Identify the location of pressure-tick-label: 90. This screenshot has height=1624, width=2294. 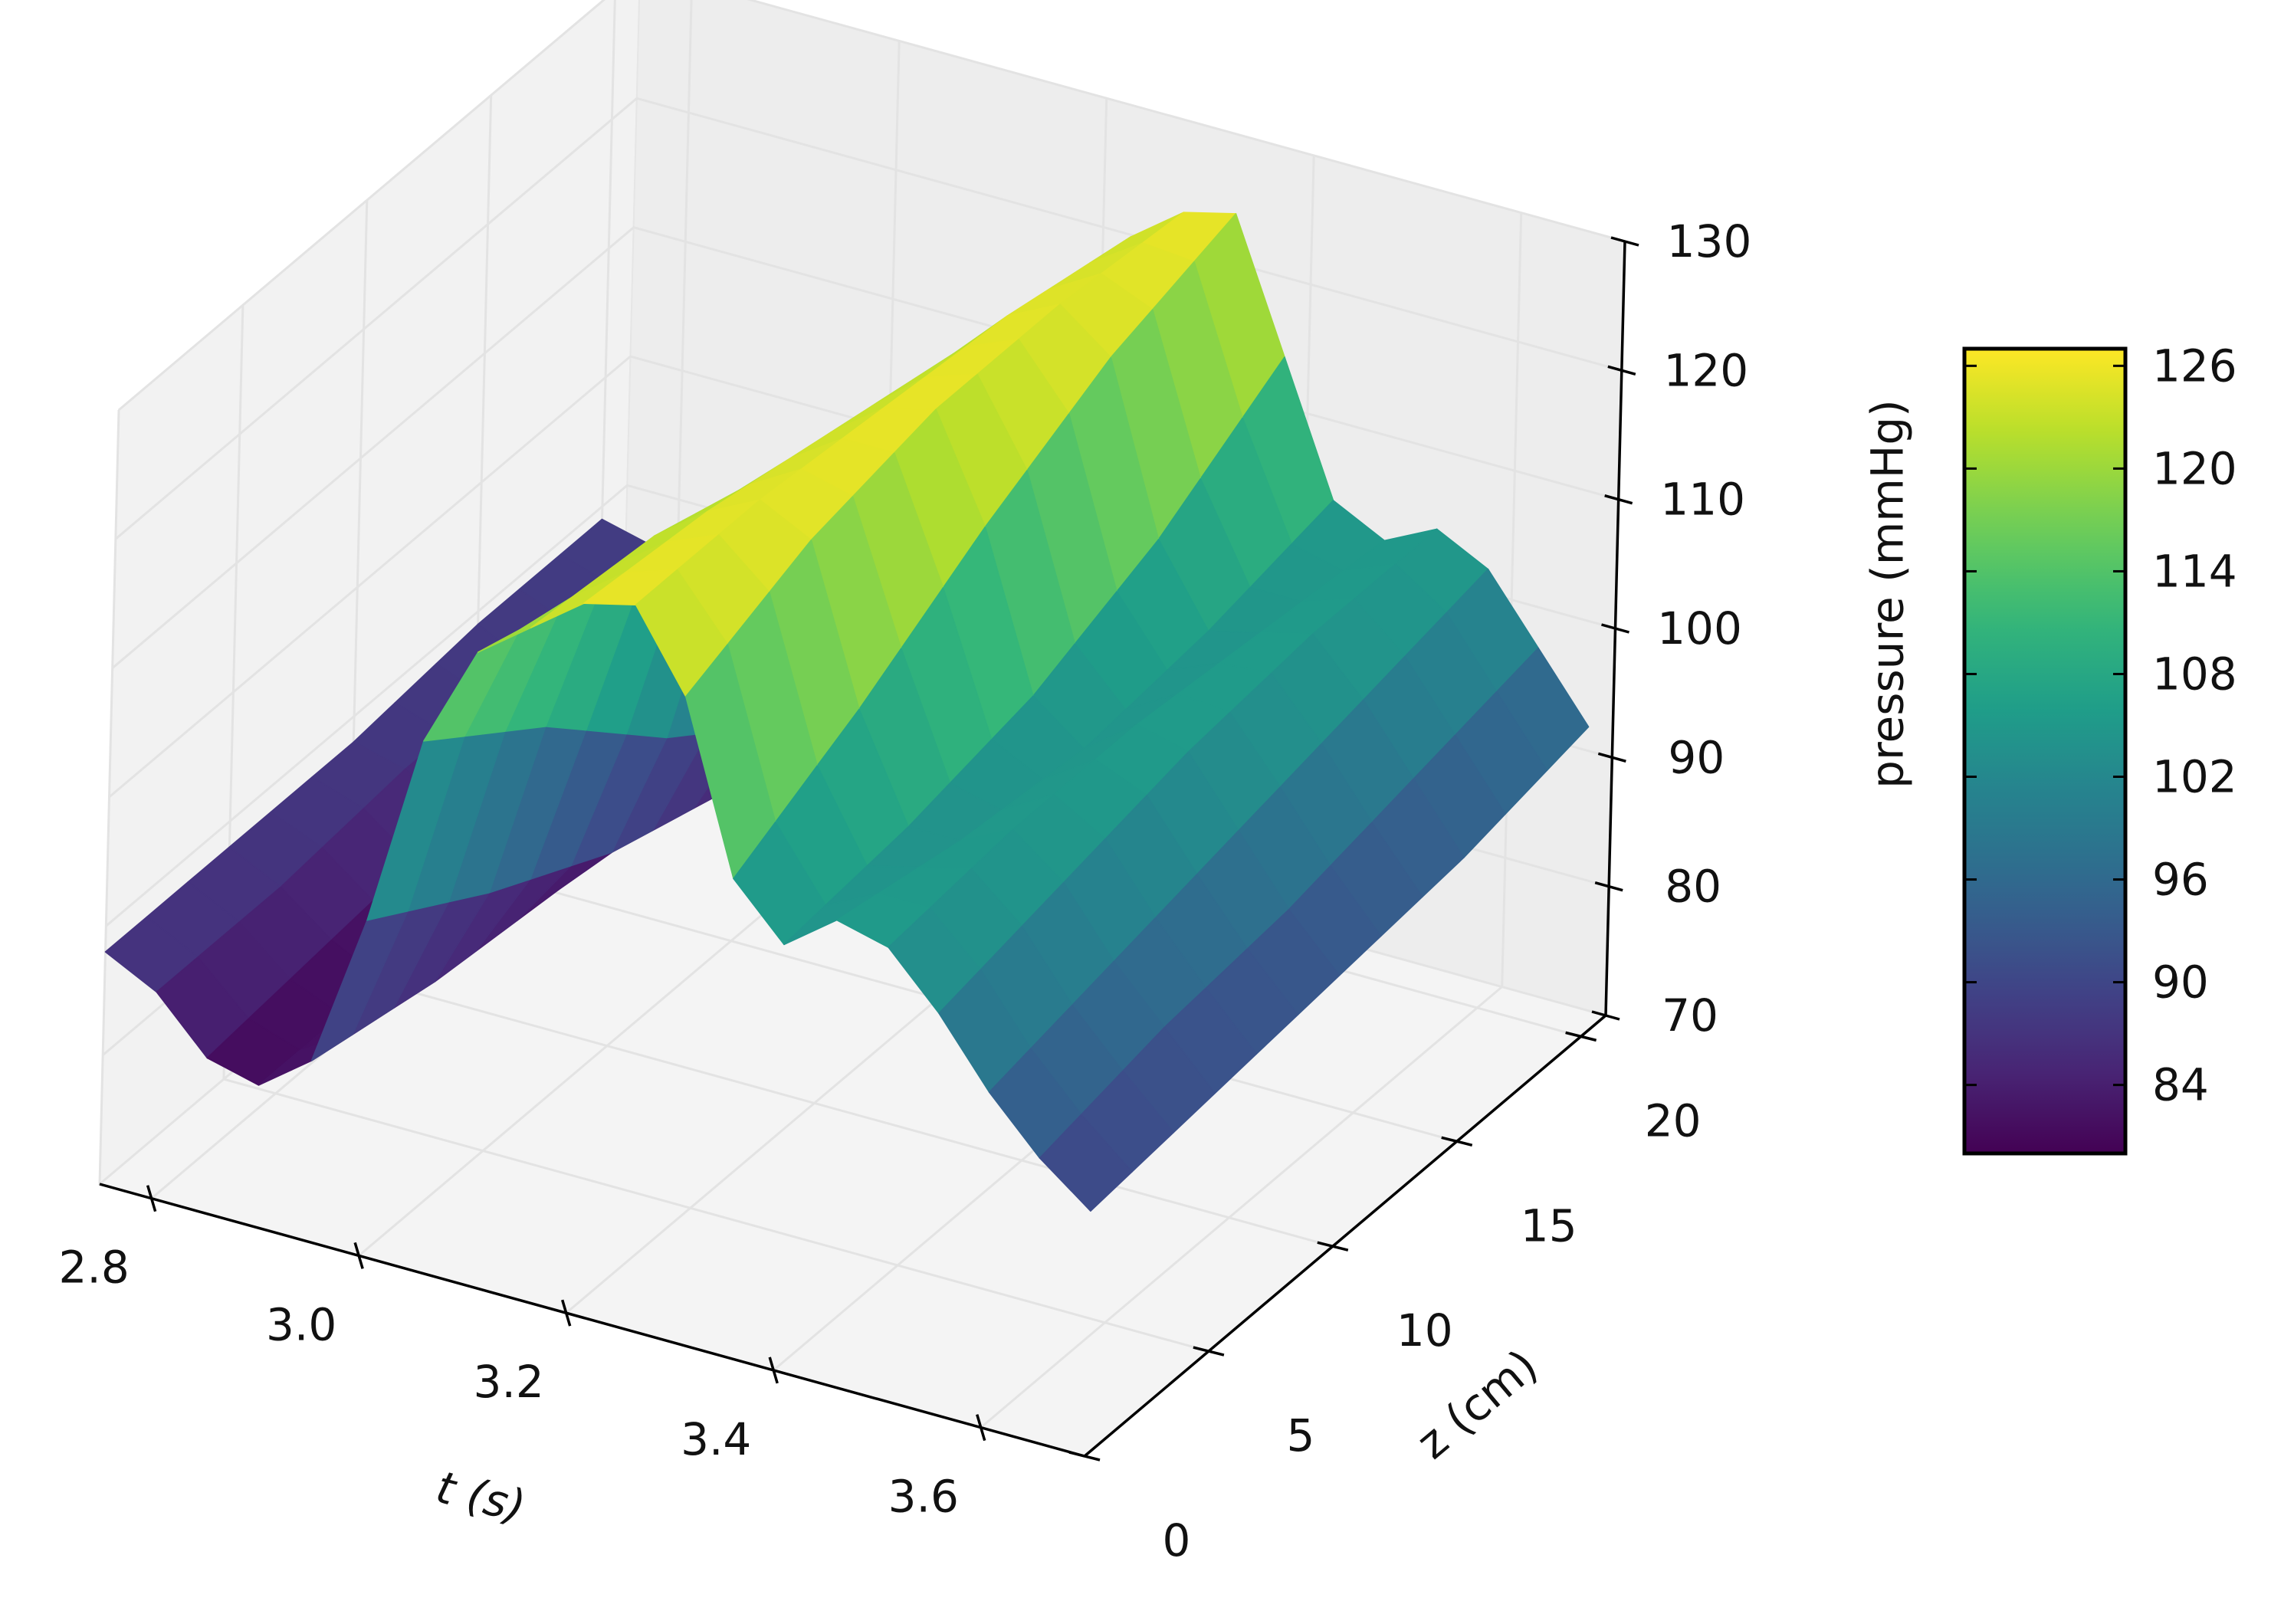
(1696, 757).